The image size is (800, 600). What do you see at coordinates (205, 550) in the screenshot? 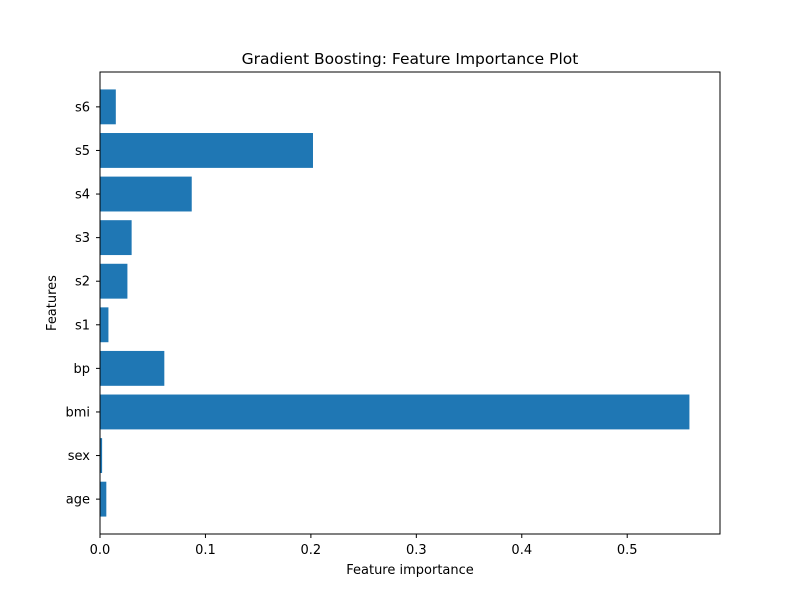
I see `x-tick-label: 0.1` at bounding box center [205, 550].